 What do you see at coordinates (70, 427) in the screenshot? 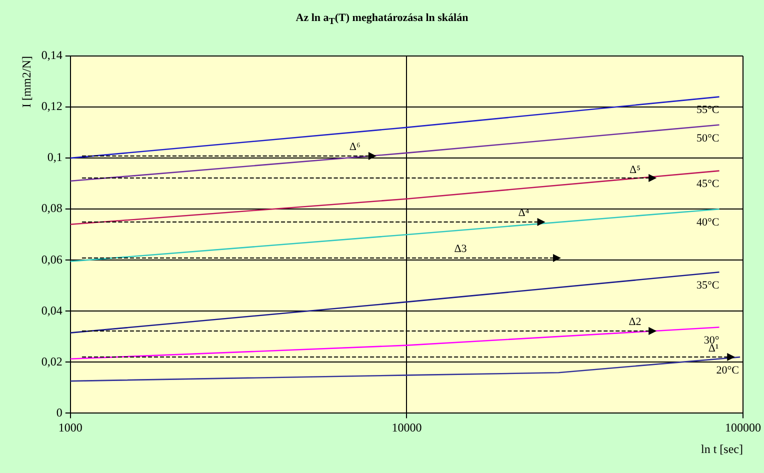
I see `x-tick-label: 1000` at bounding box center [70, 427].